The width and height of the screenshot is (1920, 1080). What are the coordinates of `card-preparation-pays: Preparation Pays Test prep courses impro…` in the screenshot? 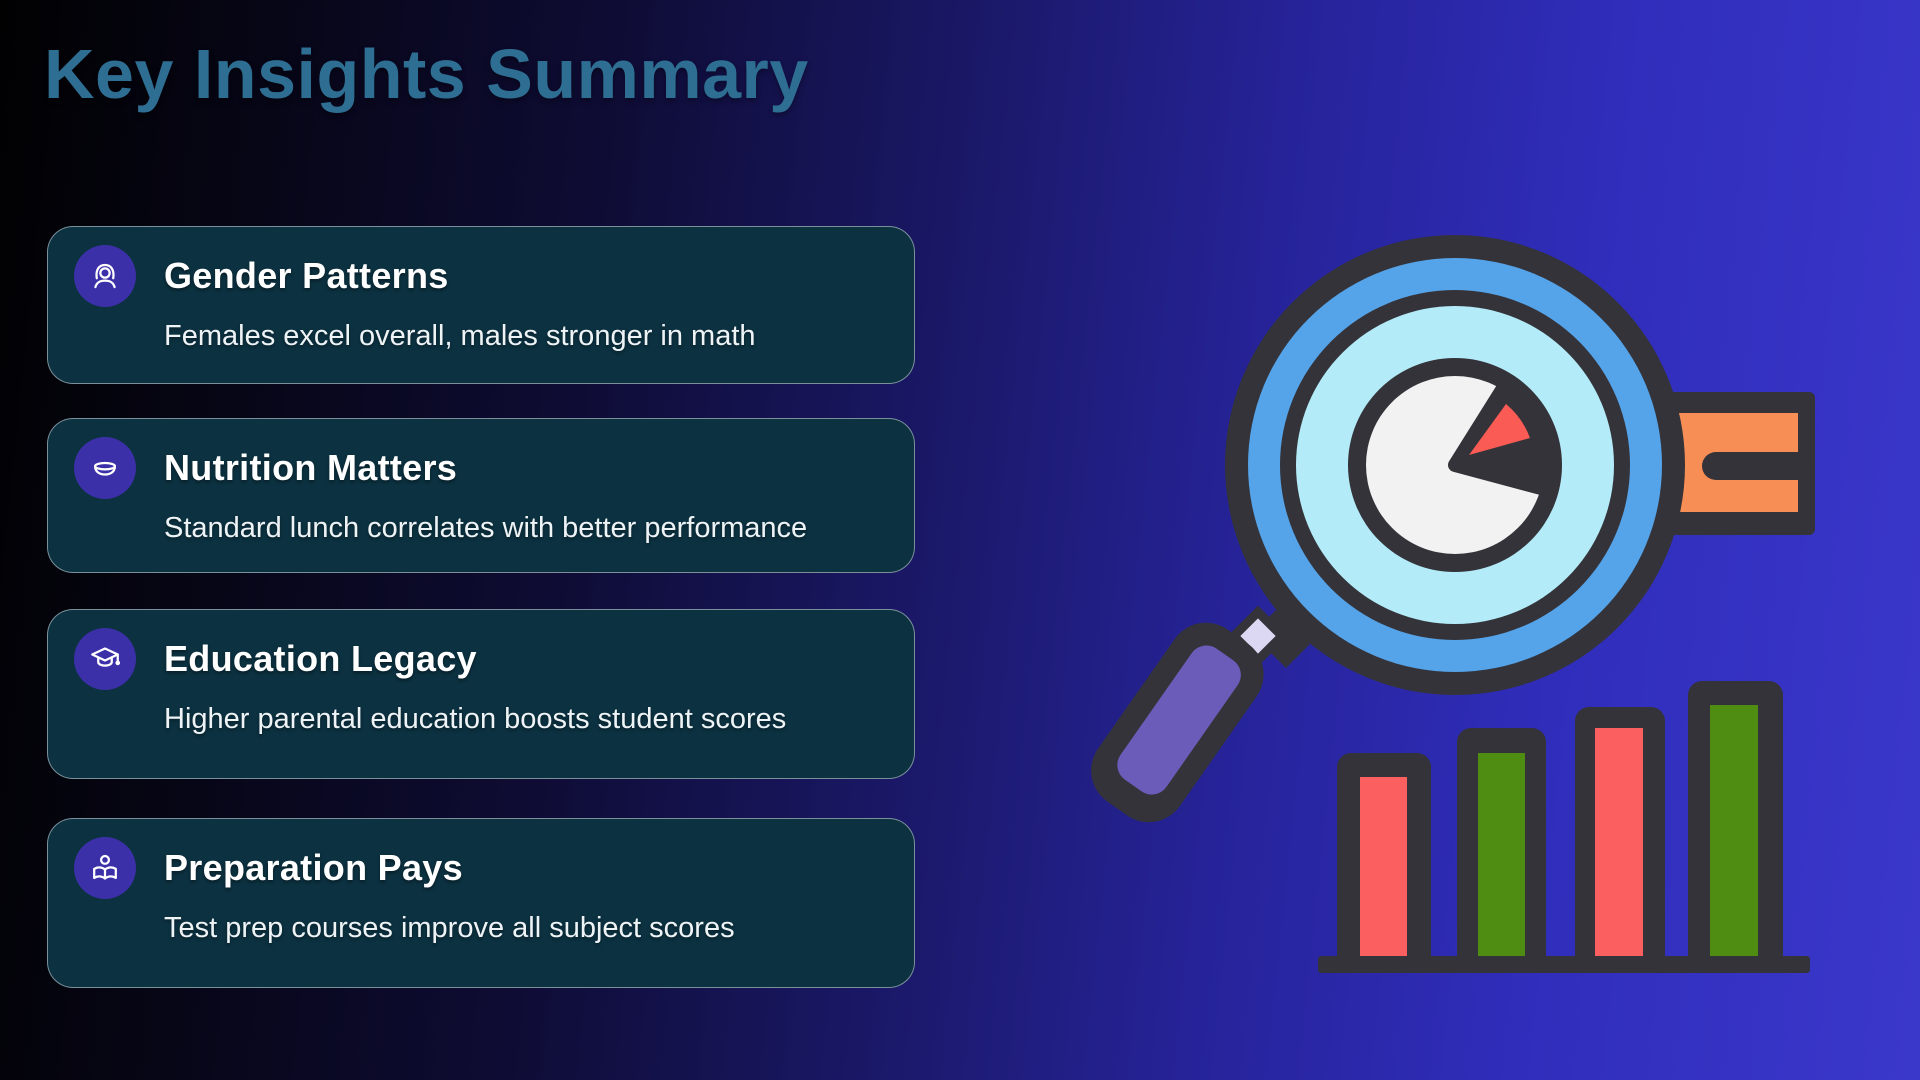 It's located at (481, 903).